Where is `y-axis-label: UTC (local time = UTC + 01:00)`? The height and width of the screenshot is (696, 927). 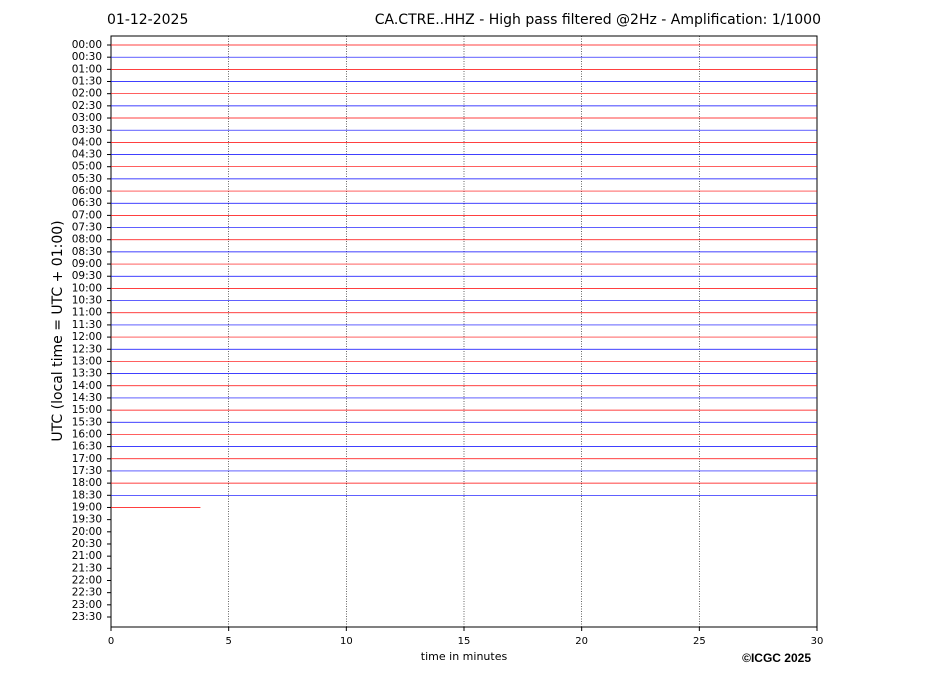 y-axis-label: UTC (local time = UTC + 01:00) is located at coordinates (58, 330).